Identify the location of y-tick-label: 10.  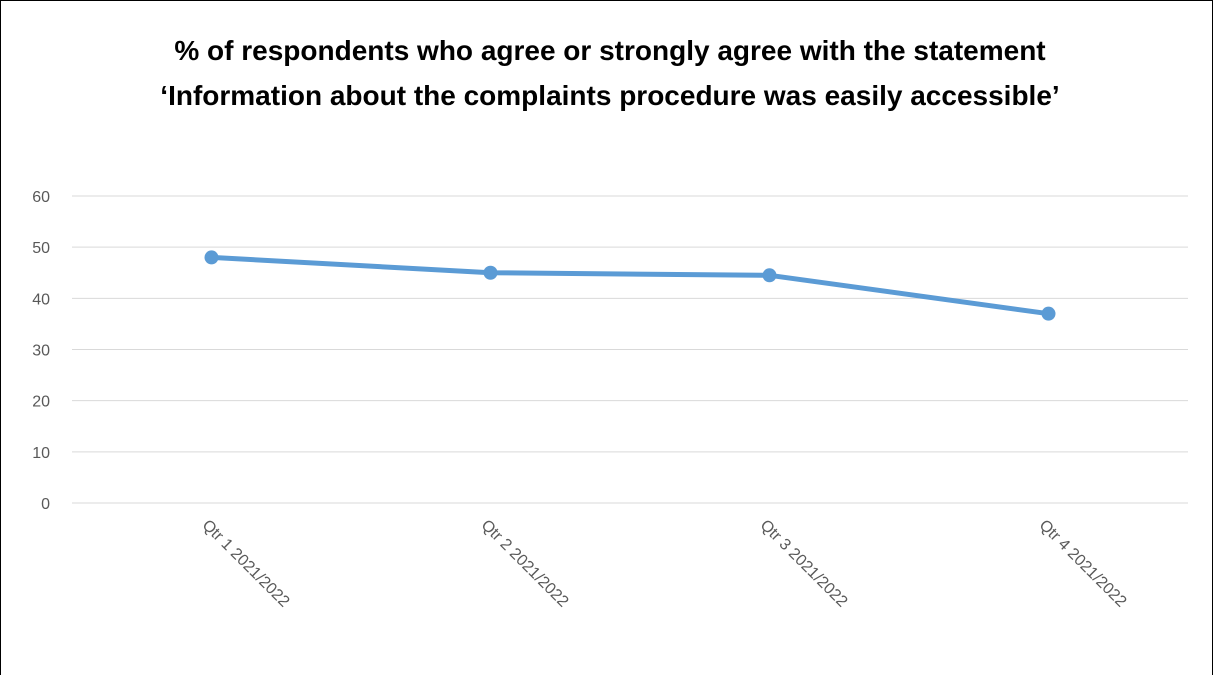
(41, 453).